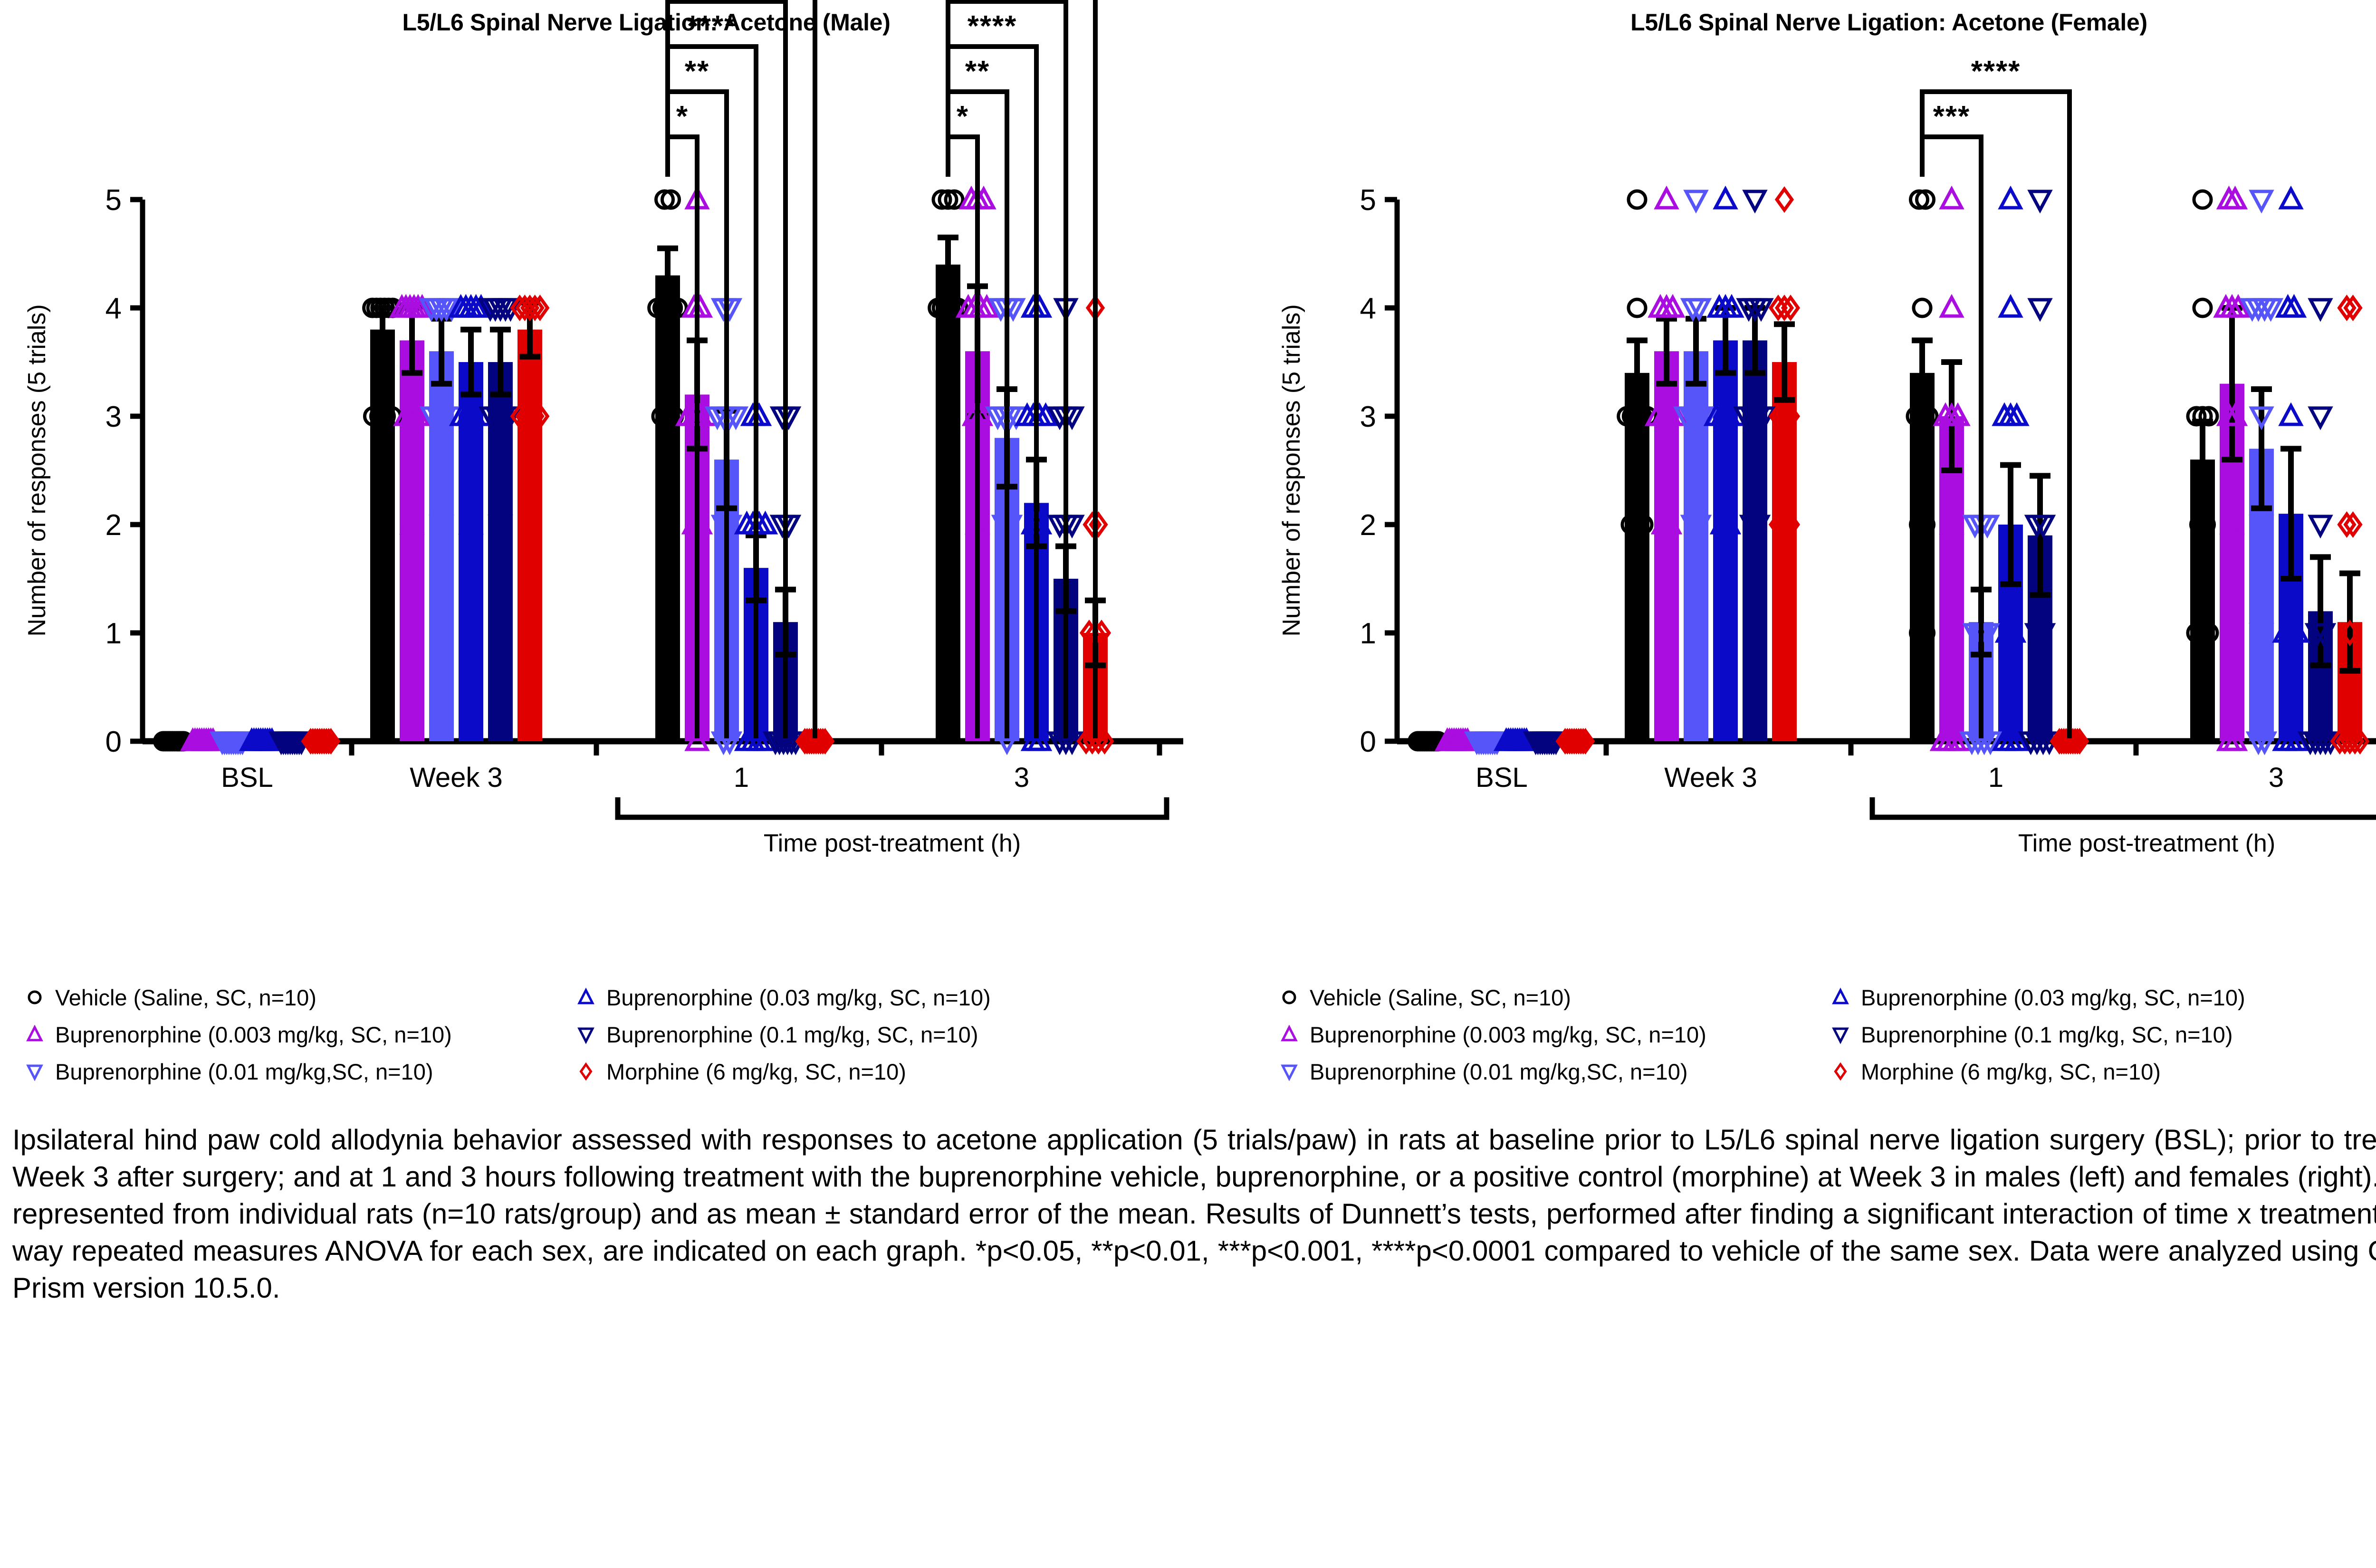  I want to click on circle-icon, so click(1289, 997).